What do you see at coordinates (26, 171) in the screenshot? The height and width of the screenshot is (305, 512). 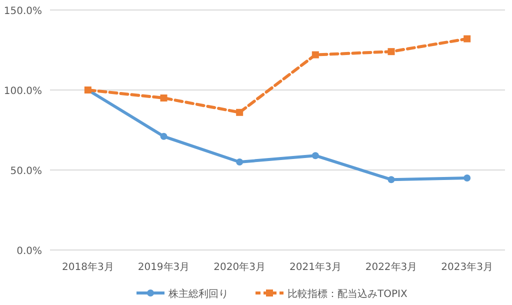 I see `y-tick-label: 50.0%` at bounding box center [26, 171].